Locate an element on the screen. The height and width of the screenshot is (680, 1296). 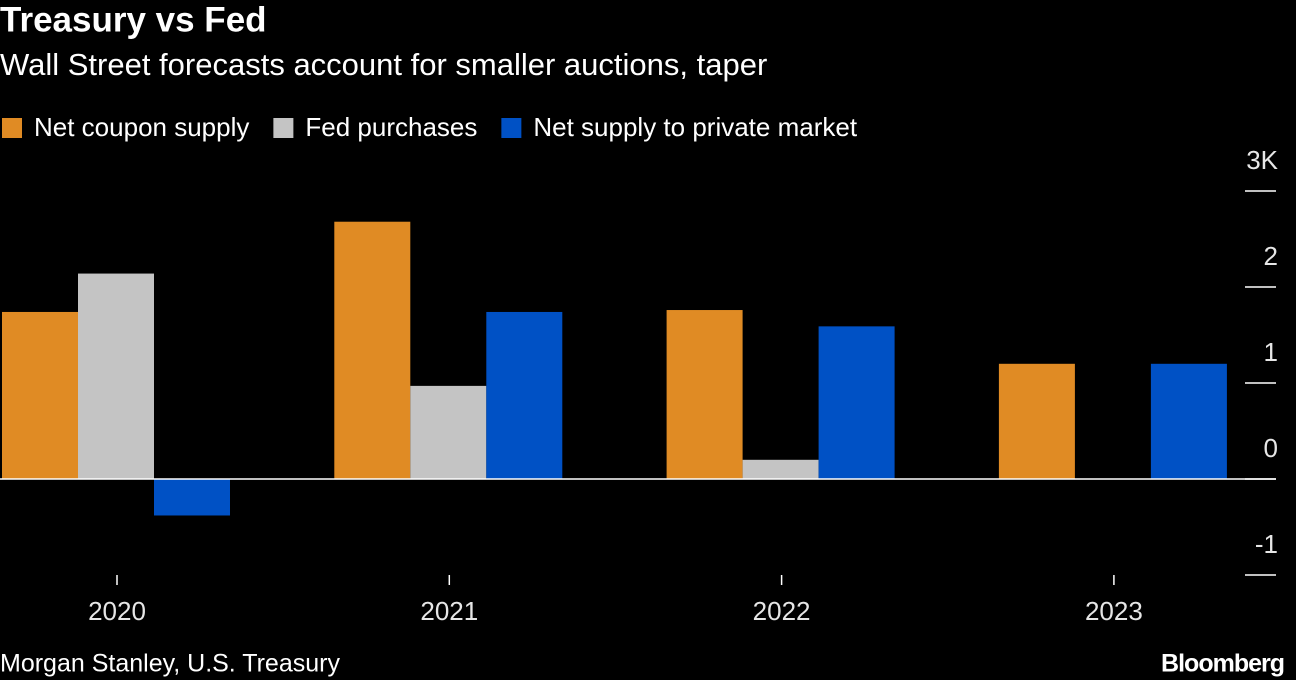
chart-title: Treasury vs Fed is located at coordinates (133, 19).